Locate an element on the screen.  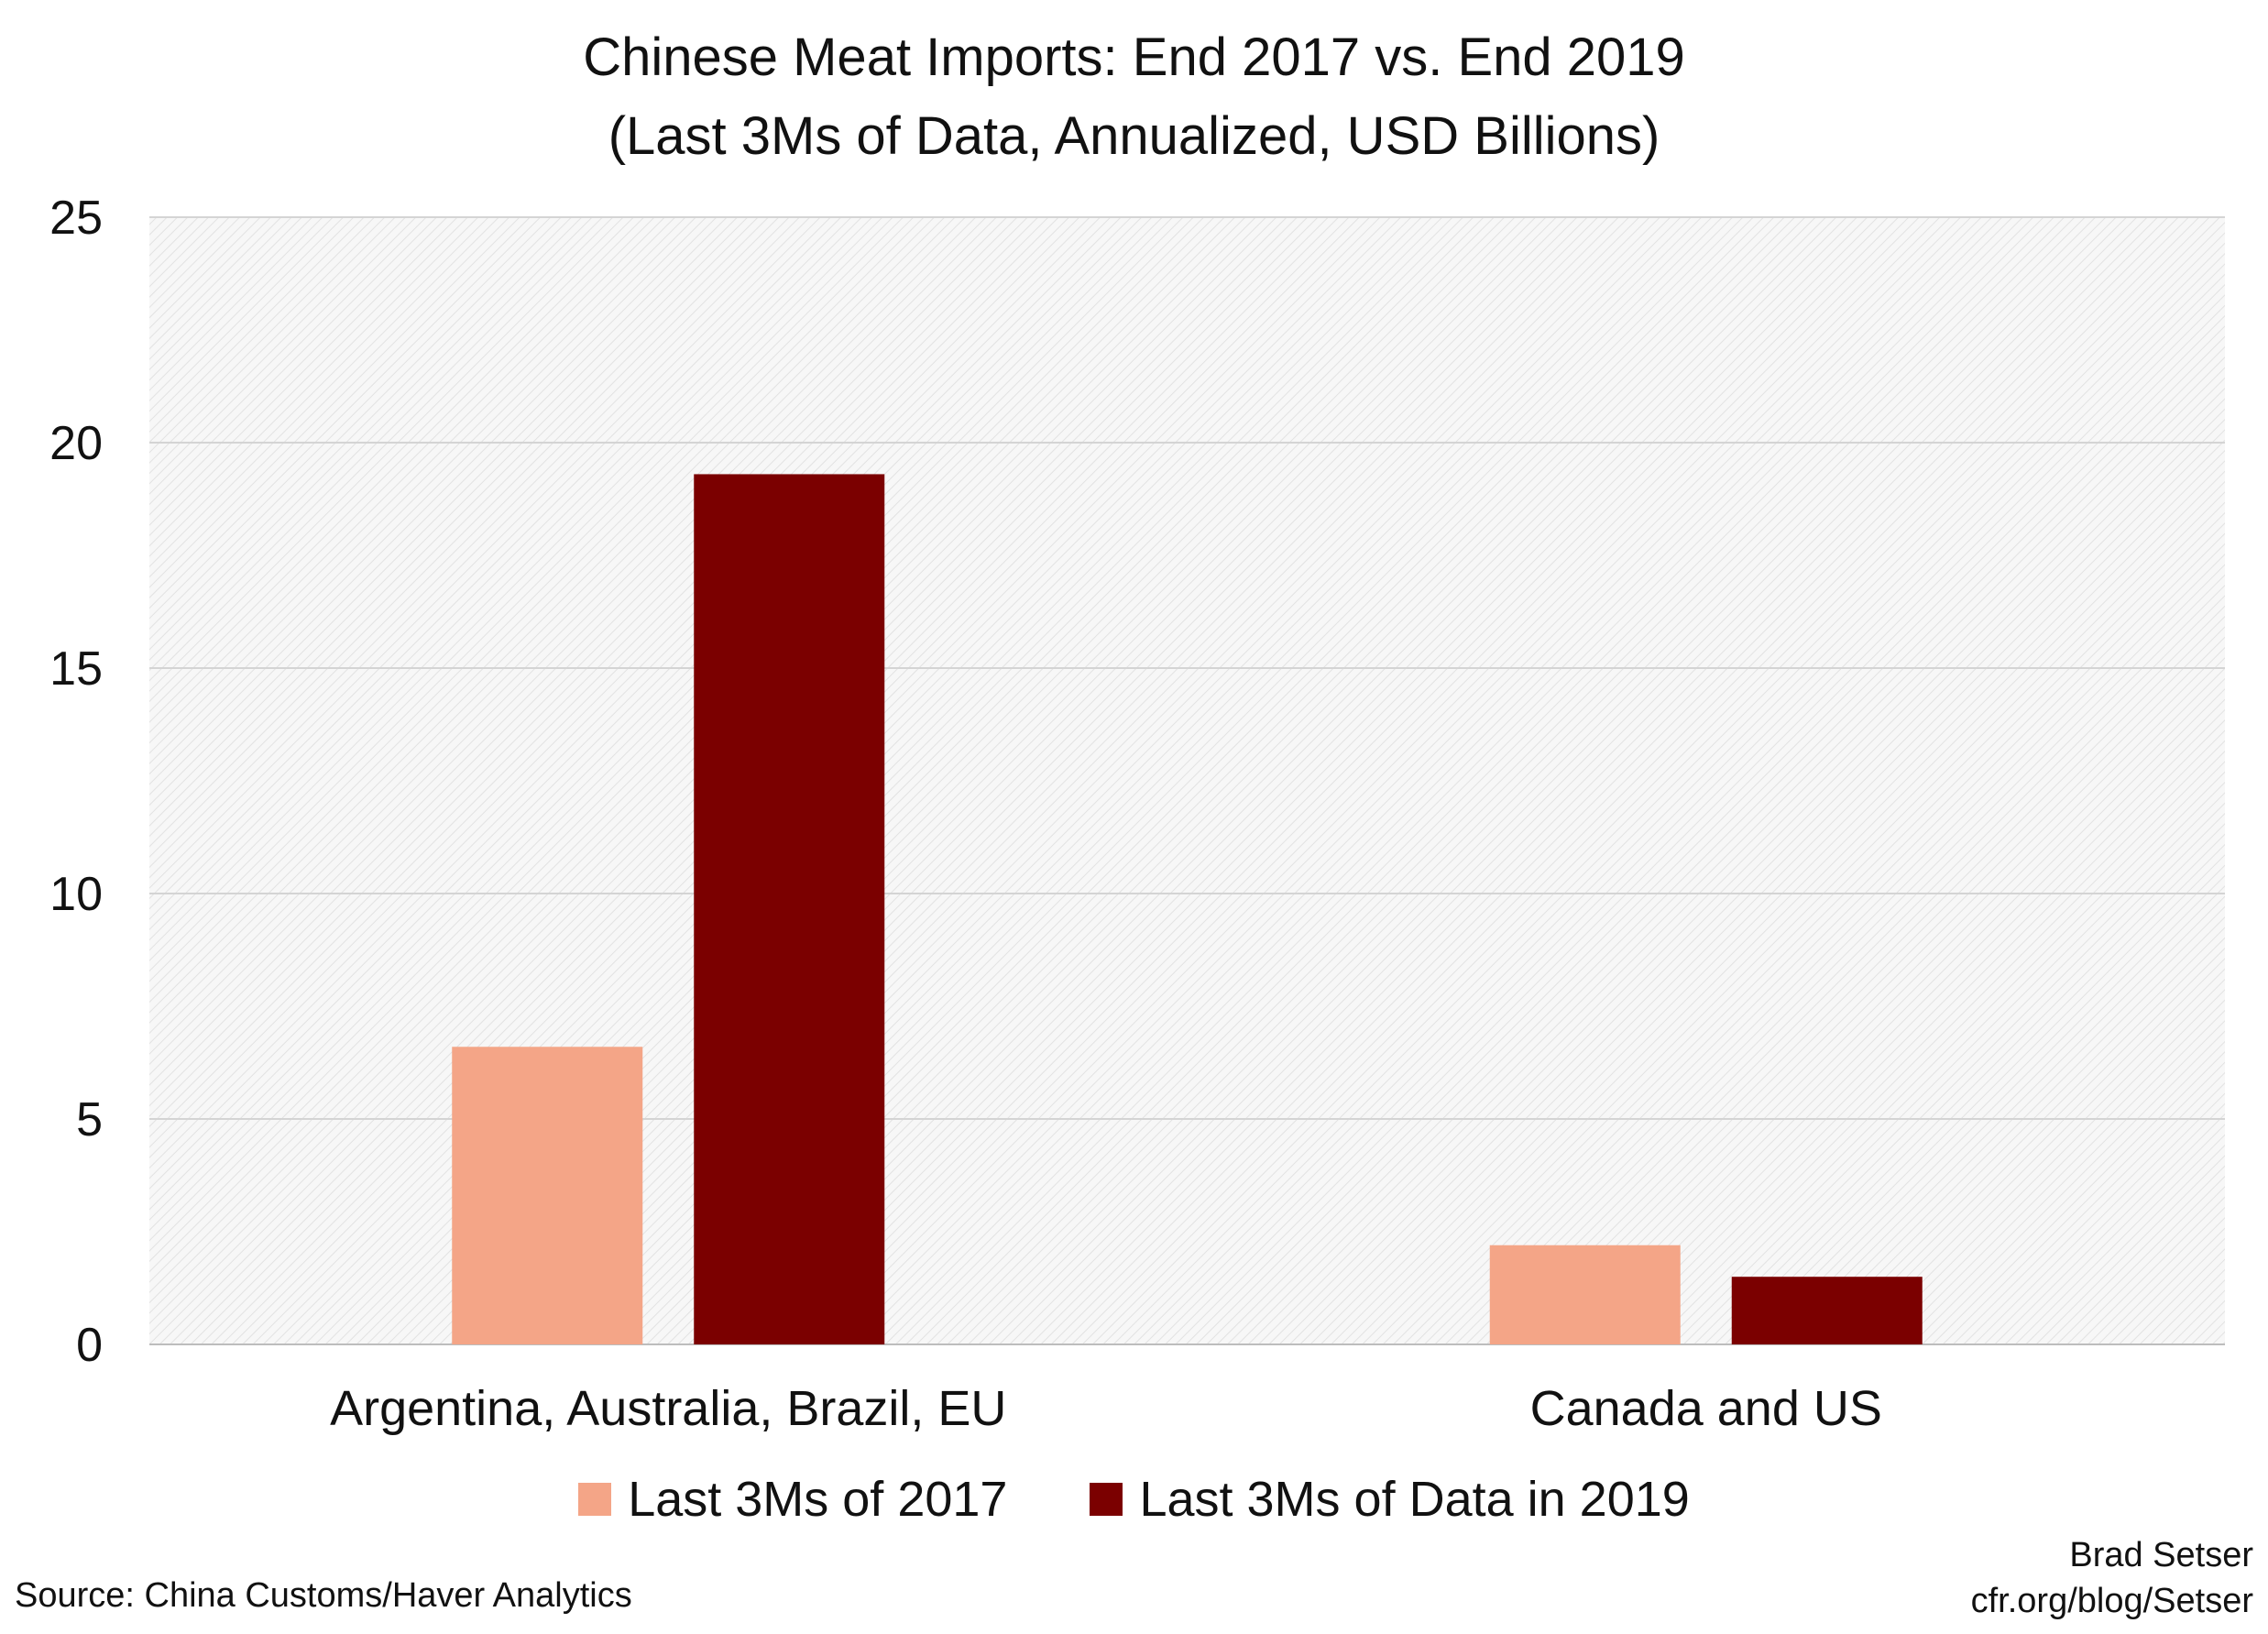
author-name: Brad Setser is located at coordinates (2161, 1555).